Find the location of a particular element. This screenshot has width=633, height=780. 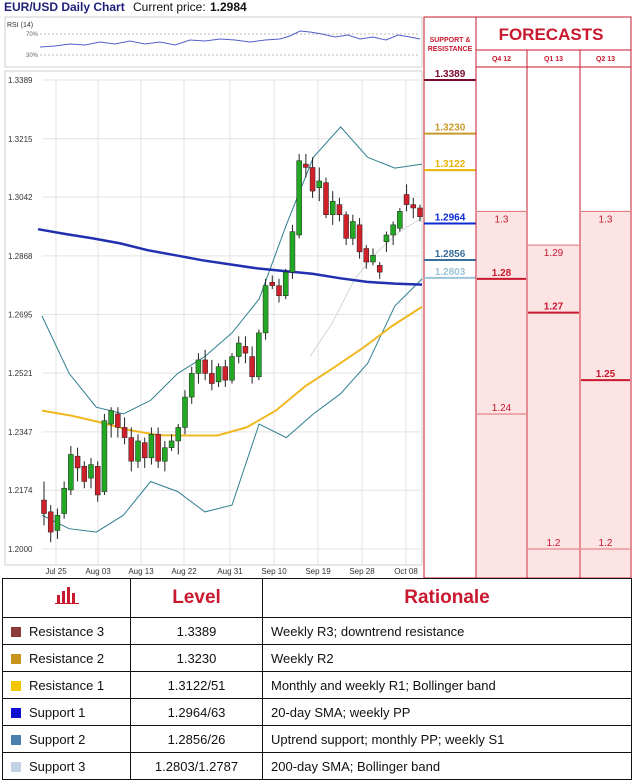

sr-level: 1.2803 is located at coordinates (450, 273).